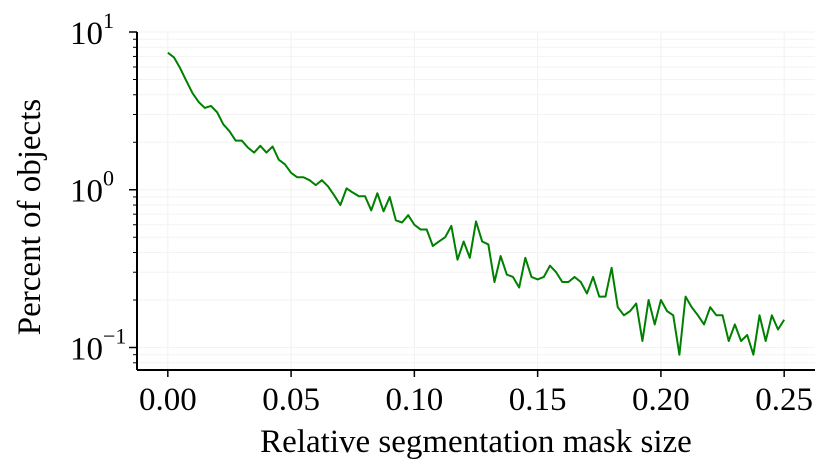  I want to click on y-axis-label: Percent of objects, so click(30, 217).